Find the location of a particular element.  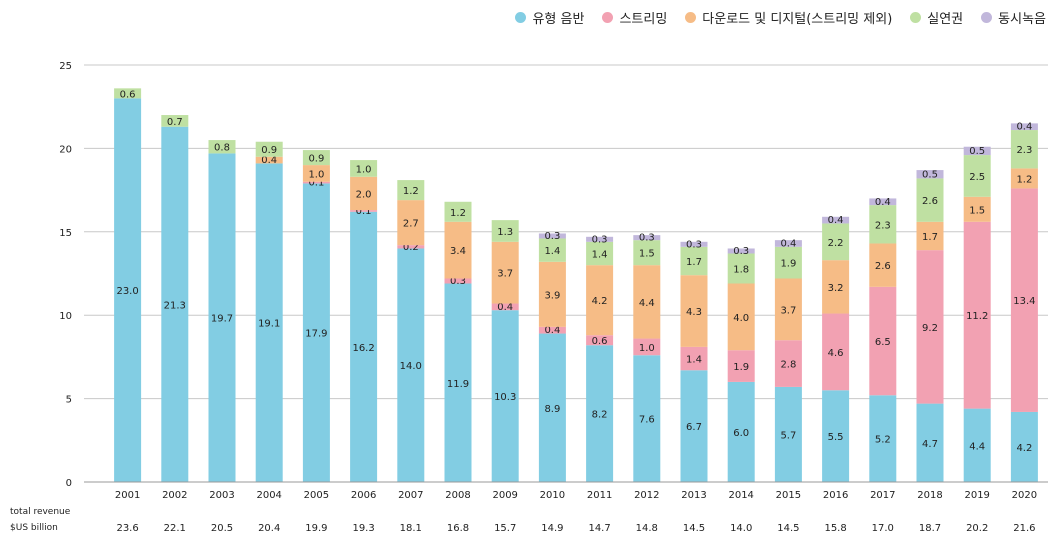

data-label: 3.4 is located at coordinates (458, 251).